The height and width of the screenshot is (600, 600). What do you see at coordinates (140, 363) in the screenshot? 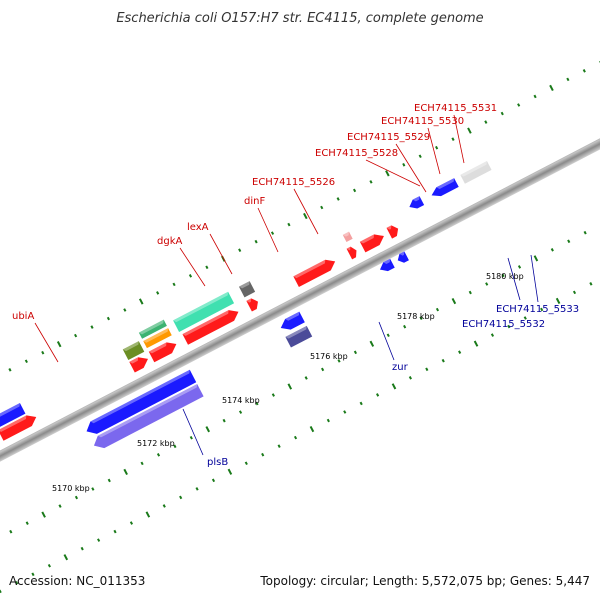
I see `gene-arrow-dgka-b` at bounding box center [140, 363].